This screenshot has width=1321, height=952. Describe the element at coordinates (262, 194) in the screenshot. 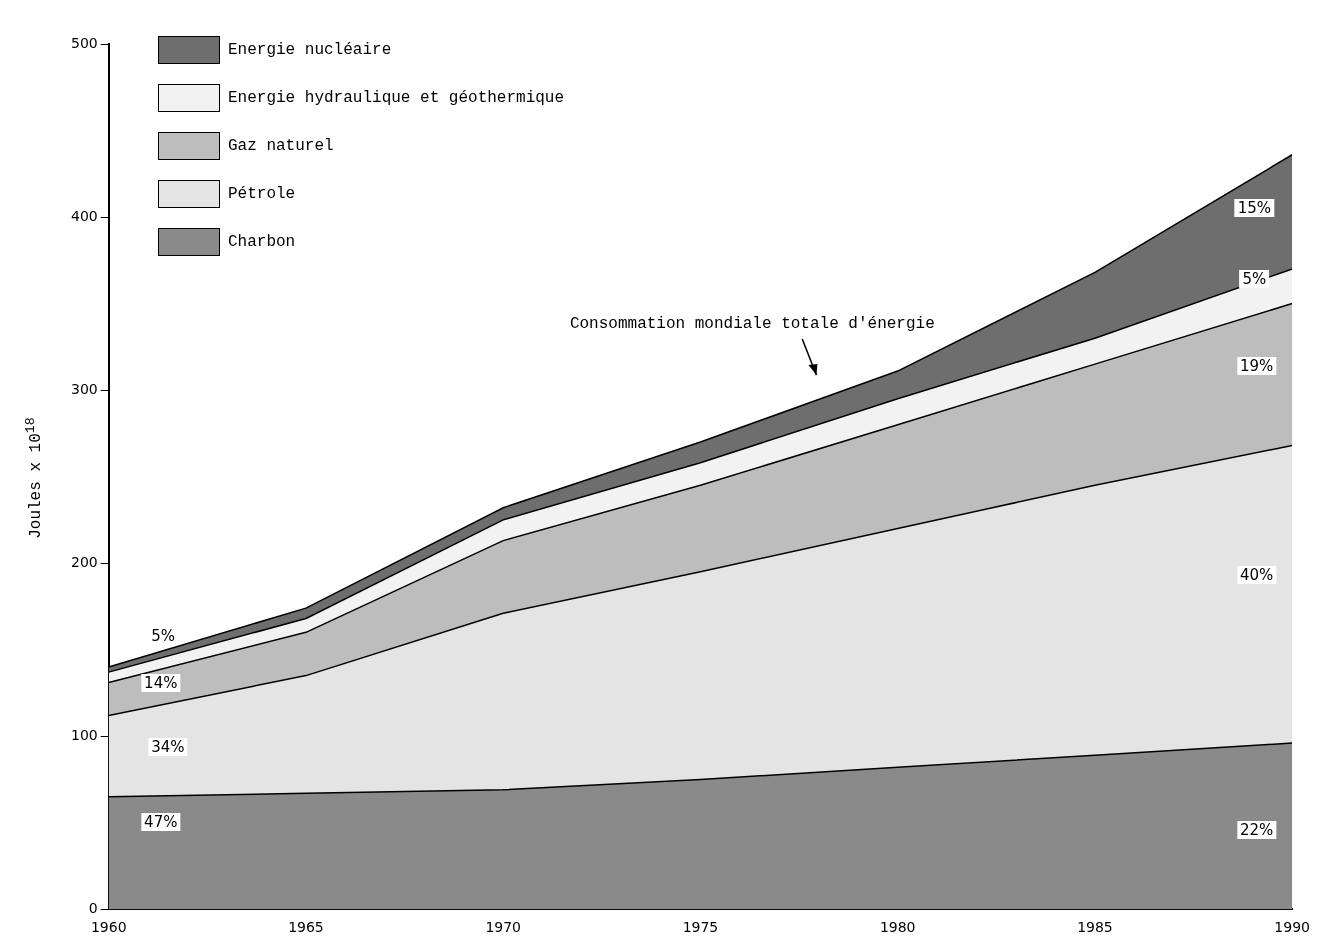

I see `legend-label: Pétrole` at that location.